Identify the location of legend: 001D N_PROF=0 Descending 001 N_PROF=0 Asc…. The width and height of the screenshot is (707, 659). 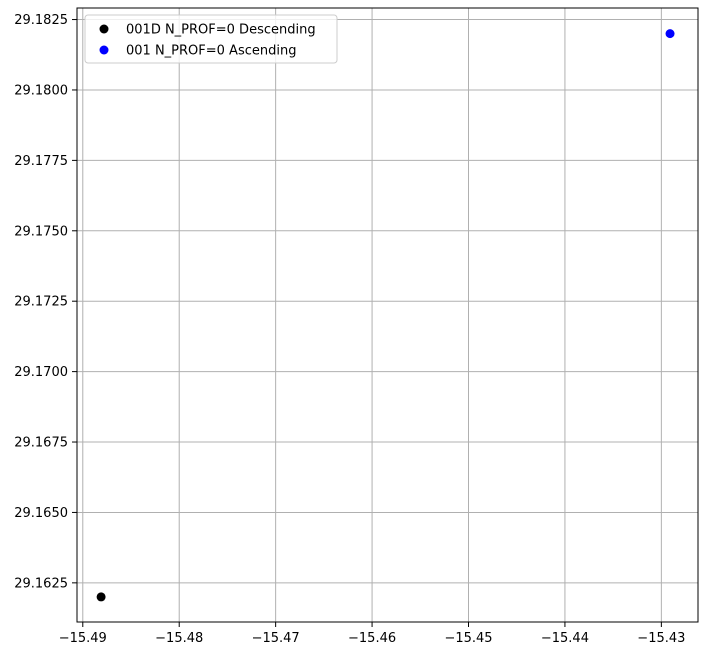
(211, 39).